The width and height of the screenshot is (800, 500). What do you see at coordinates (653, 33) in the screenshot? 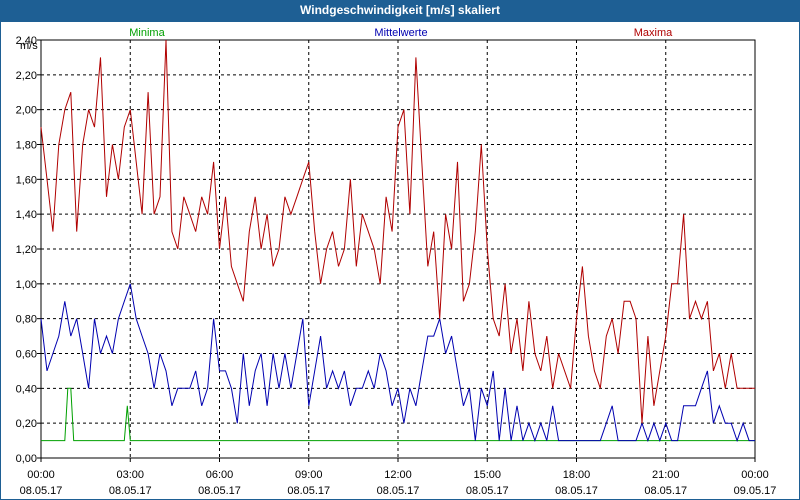
I see `legend-item: Maxima` at bounding box center [653, 33].